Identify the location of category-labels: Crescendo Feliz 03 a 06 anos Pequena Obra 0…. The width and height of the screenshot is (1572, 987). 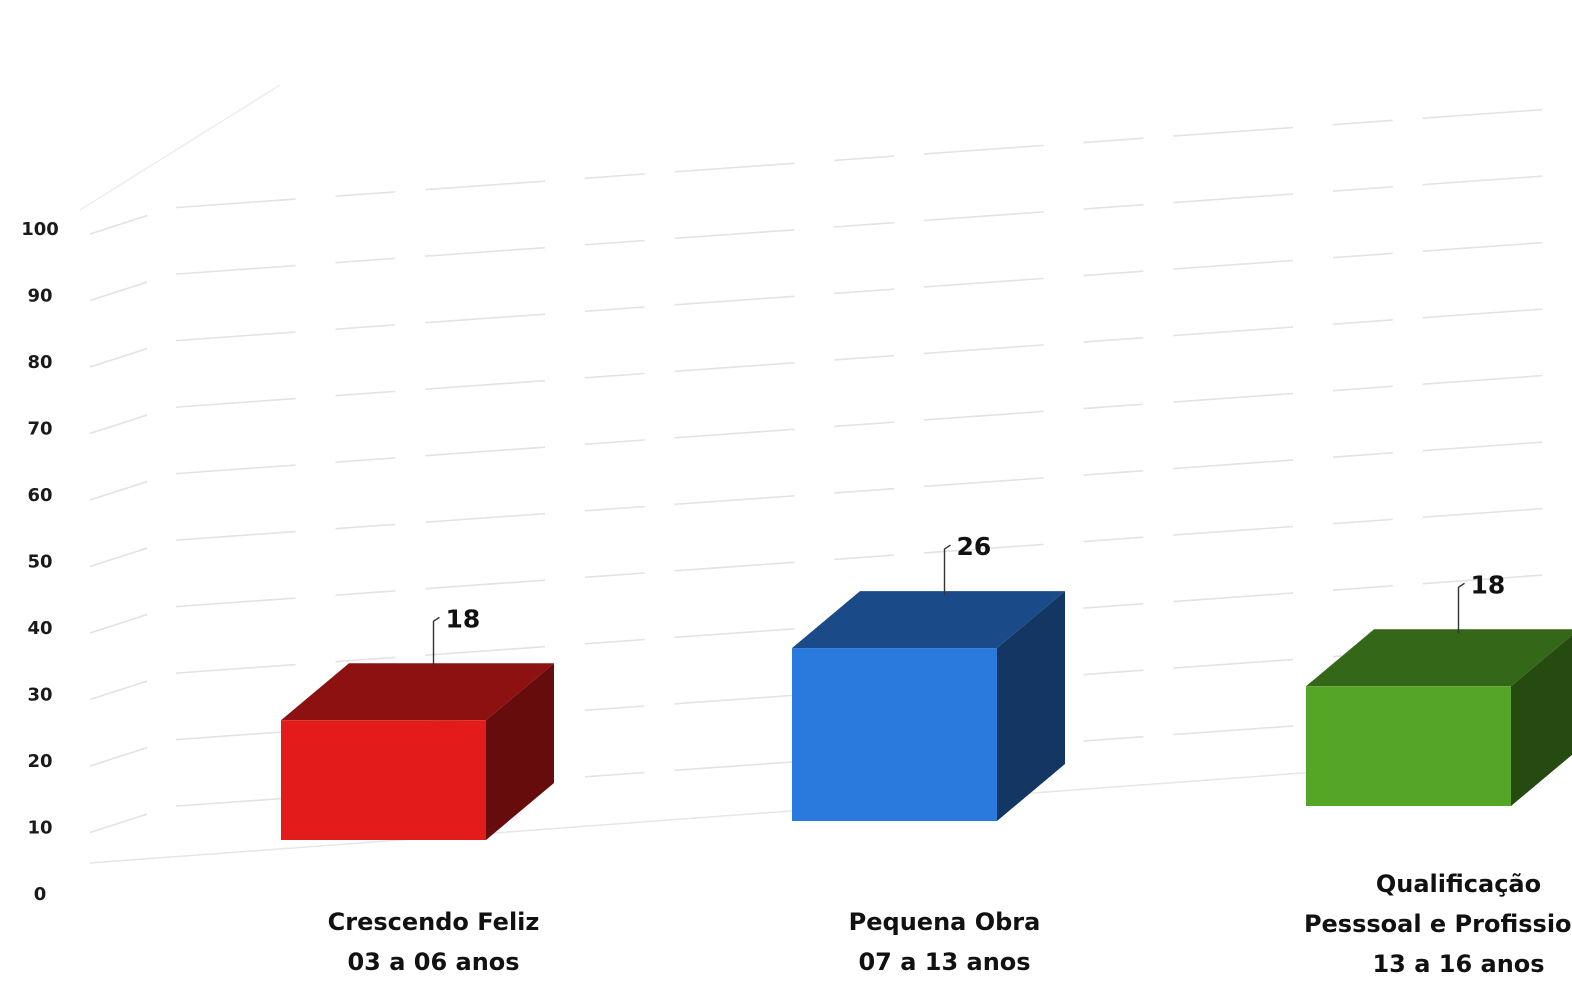
(950, 924).